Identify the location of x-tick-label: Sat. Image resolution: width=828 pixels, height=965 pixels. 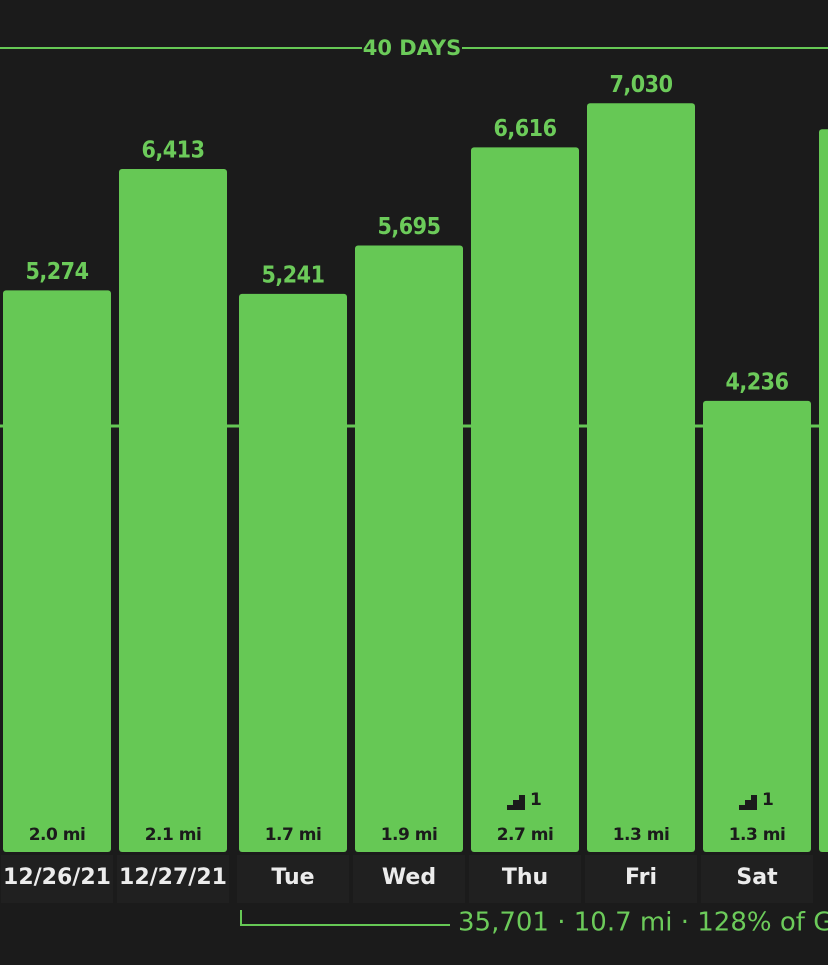
(757, 877).